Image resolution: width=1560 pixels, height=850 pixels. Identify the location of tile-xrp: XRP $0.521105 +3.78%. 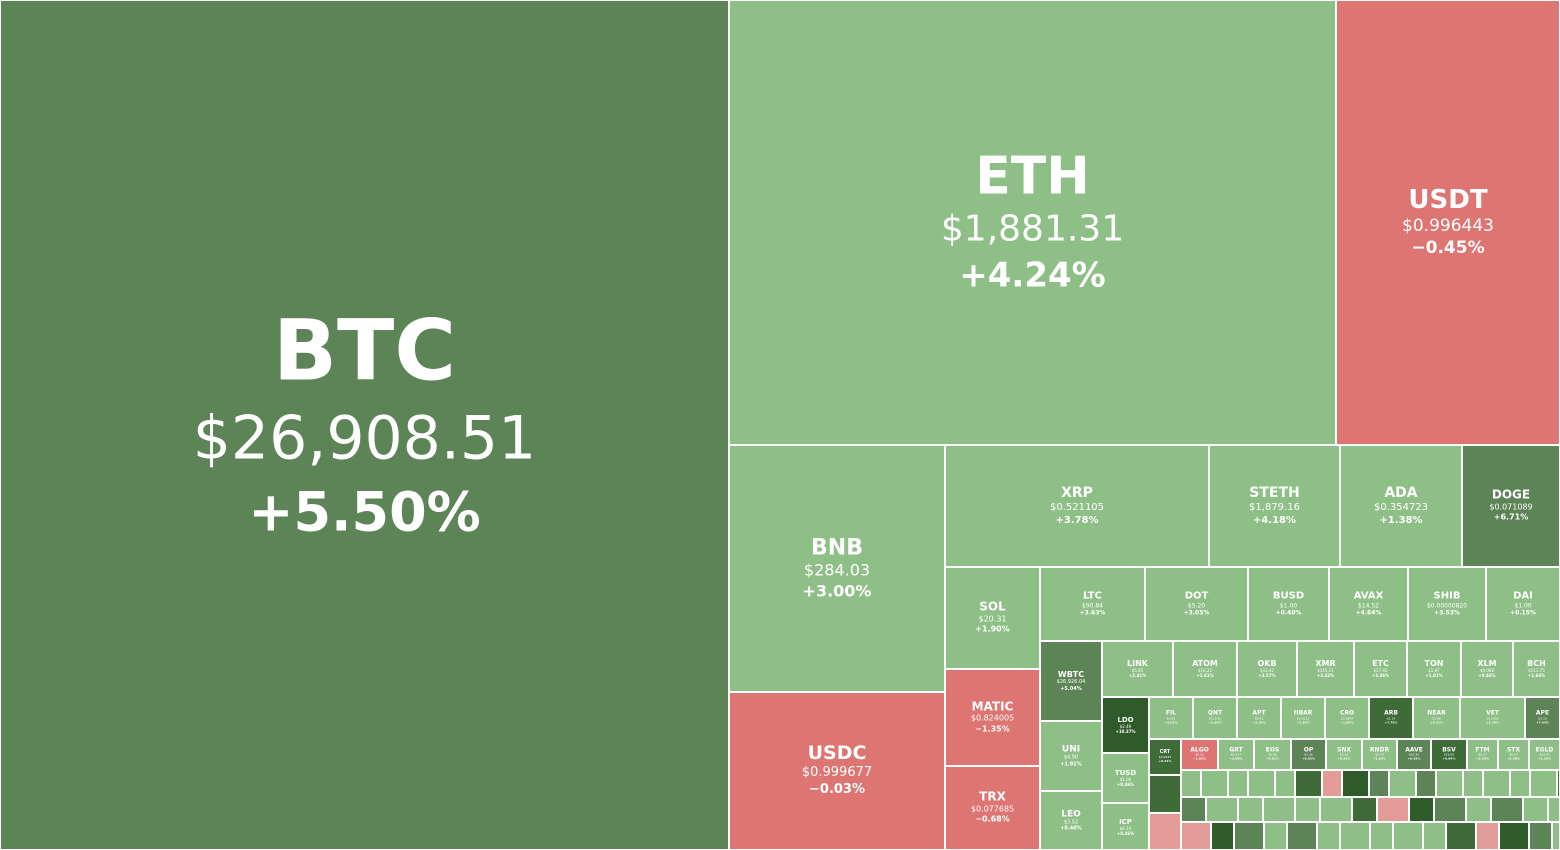
(1077, 506).